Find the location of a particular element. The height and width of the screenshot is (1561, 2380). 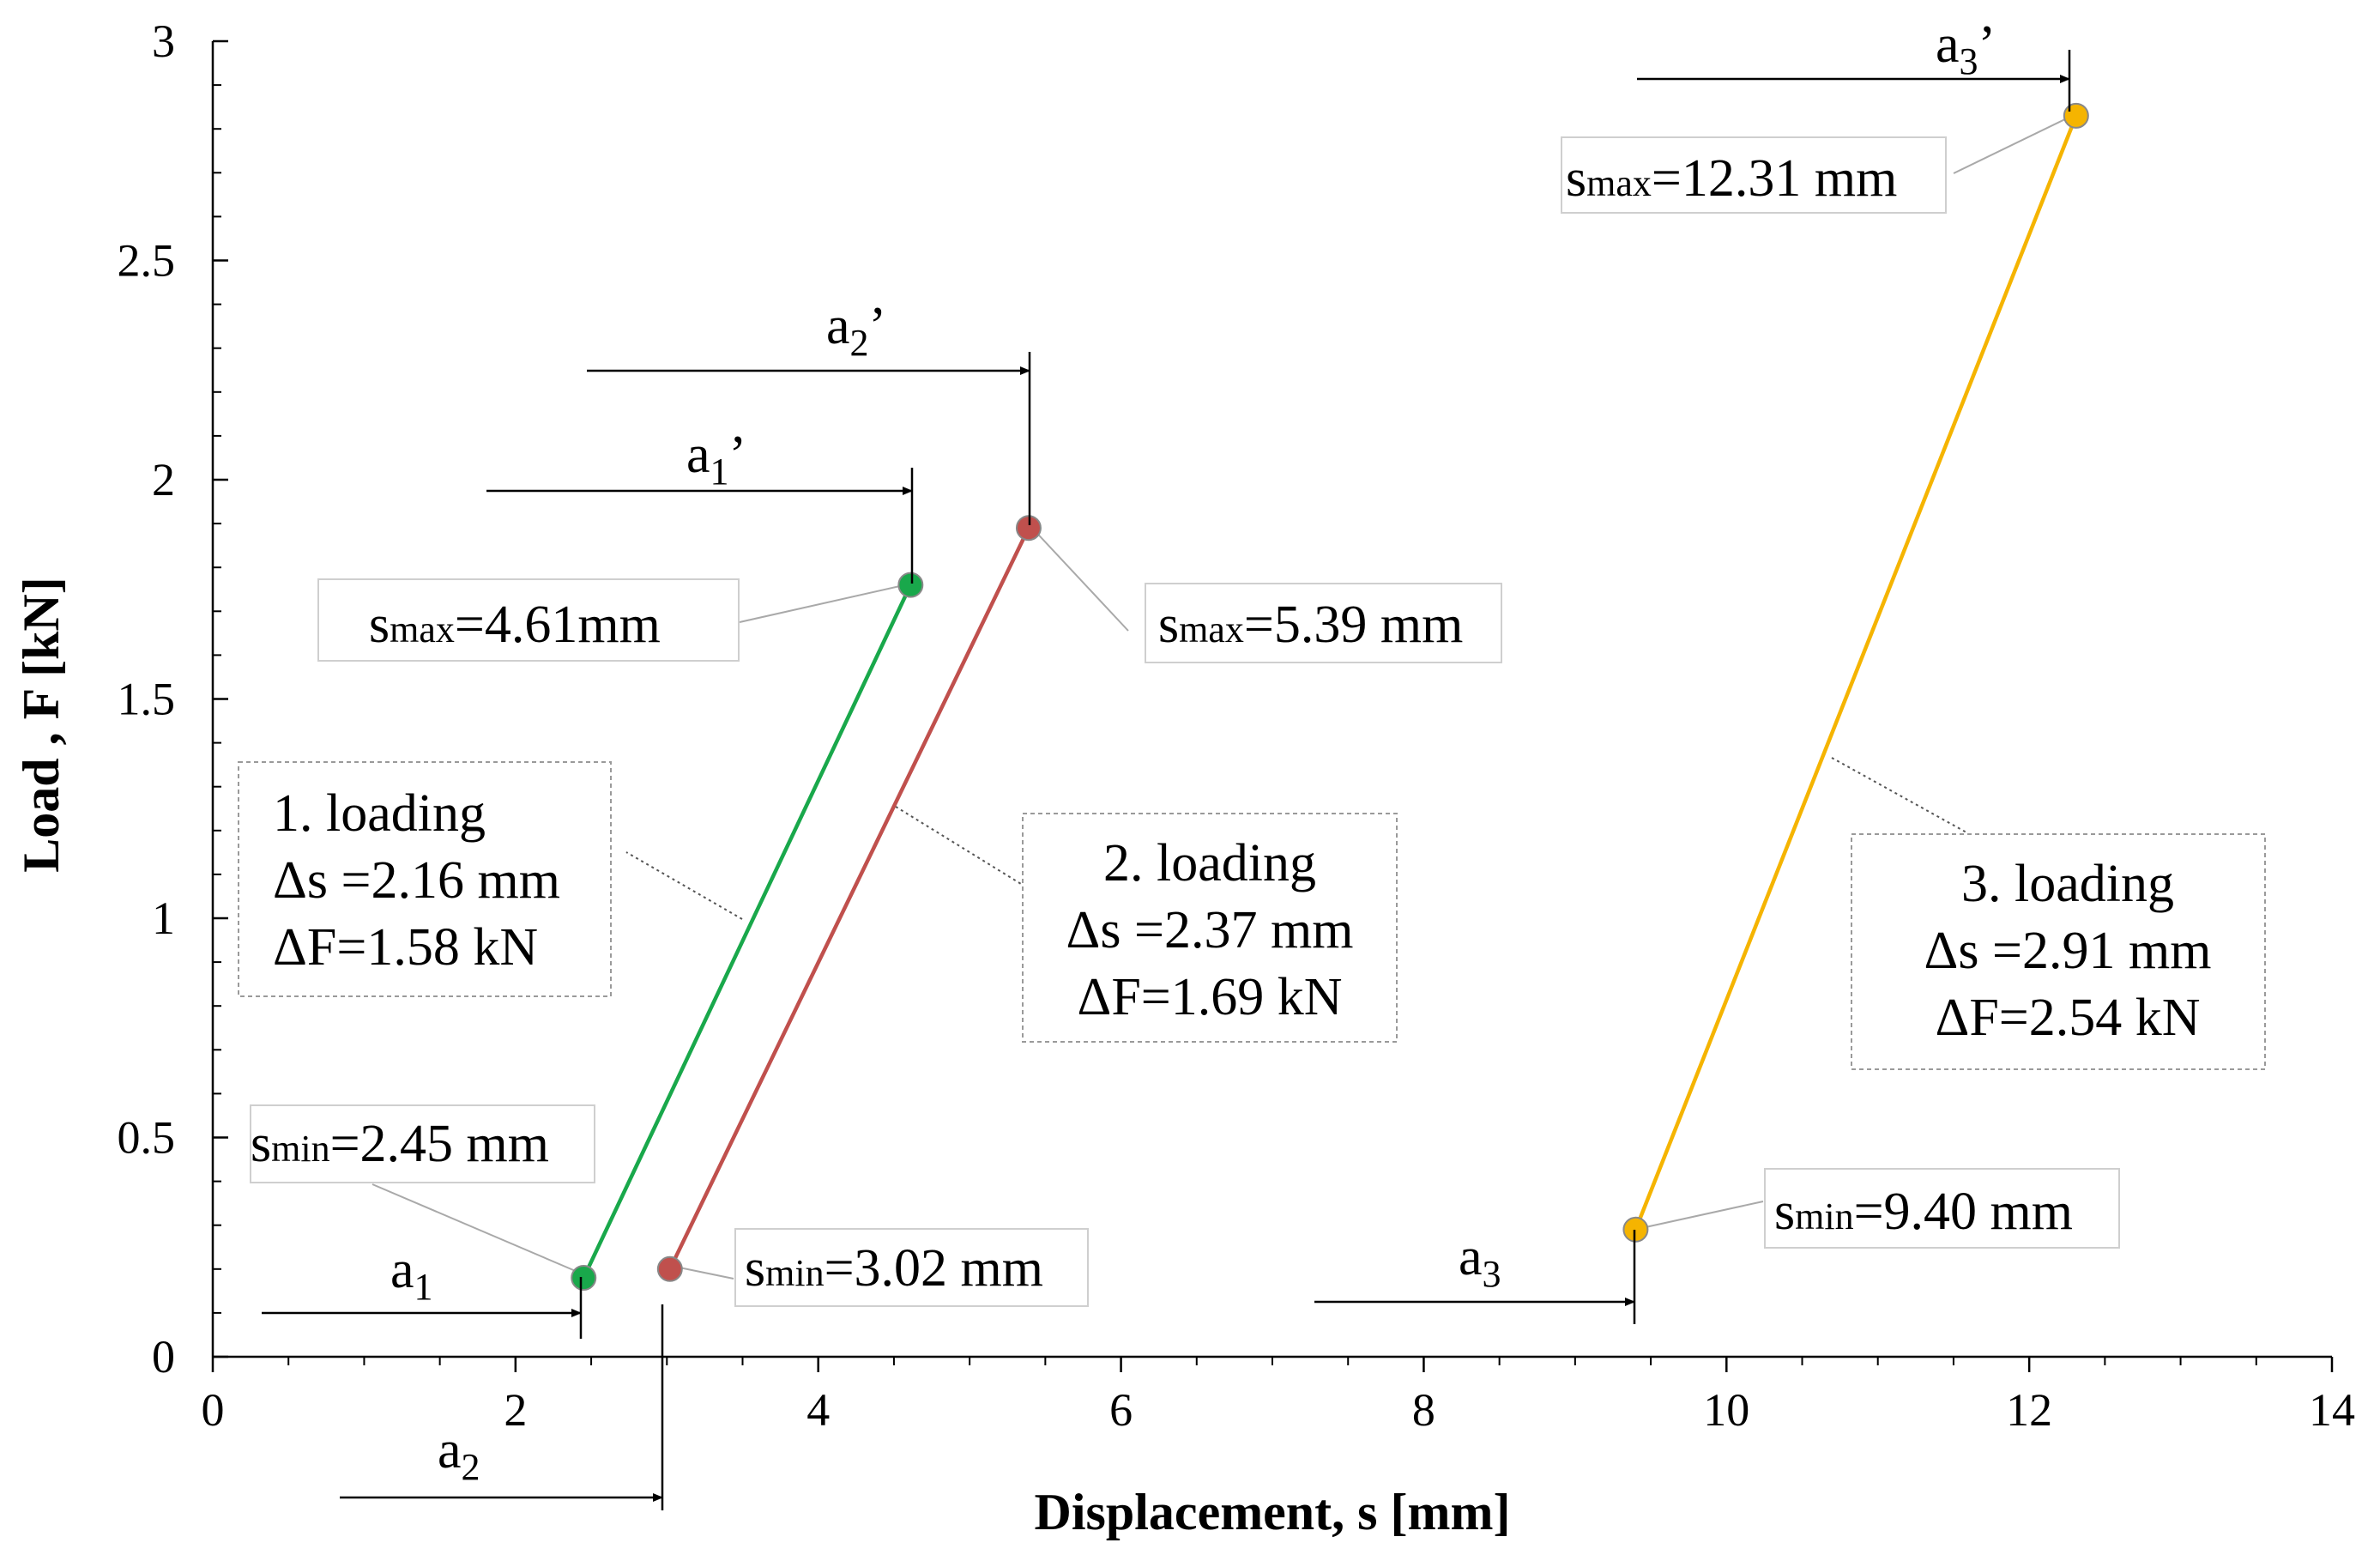

x-tick-label: 14 is located at coordinates (2332, 1410).